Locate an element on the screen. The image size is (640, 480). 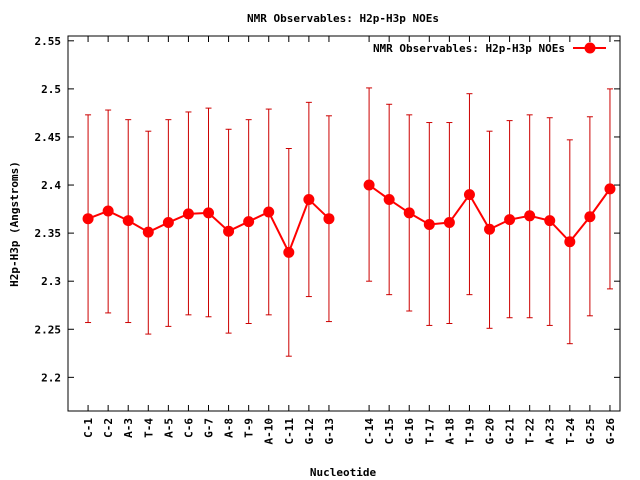
x-axis-label: Nucleotide is located at coordinates (343, 472).